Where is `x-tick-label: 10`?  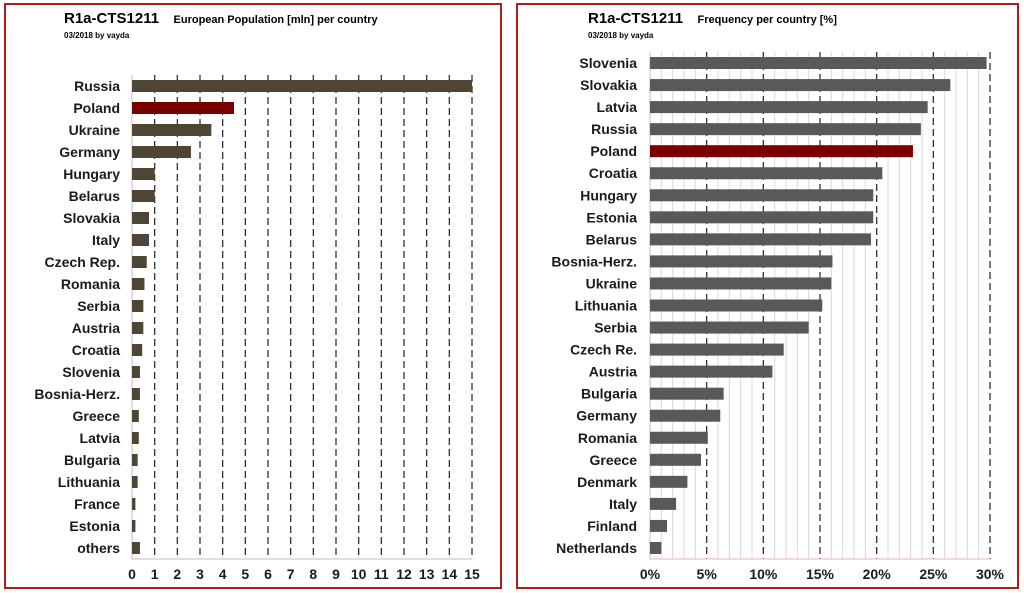
x-tick-label: 10 is located at coordinates (359, 574).